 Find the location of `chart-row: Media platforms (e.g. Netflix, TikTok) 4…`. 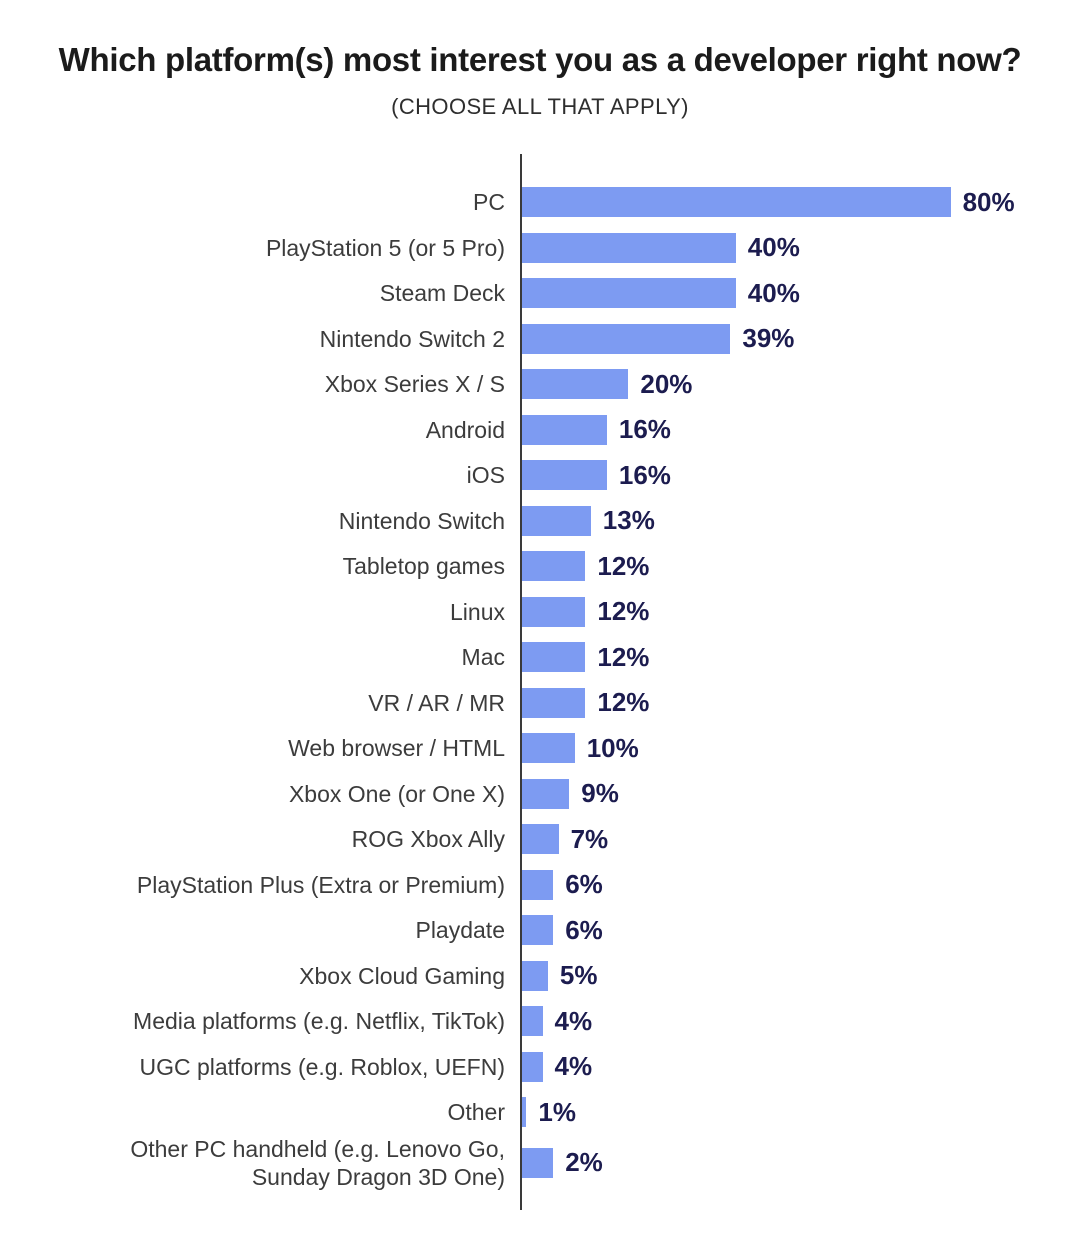

chart-row: Media platforms (e.g. Netflix, TikTok) 4… is located at coordinates (540, 1021).